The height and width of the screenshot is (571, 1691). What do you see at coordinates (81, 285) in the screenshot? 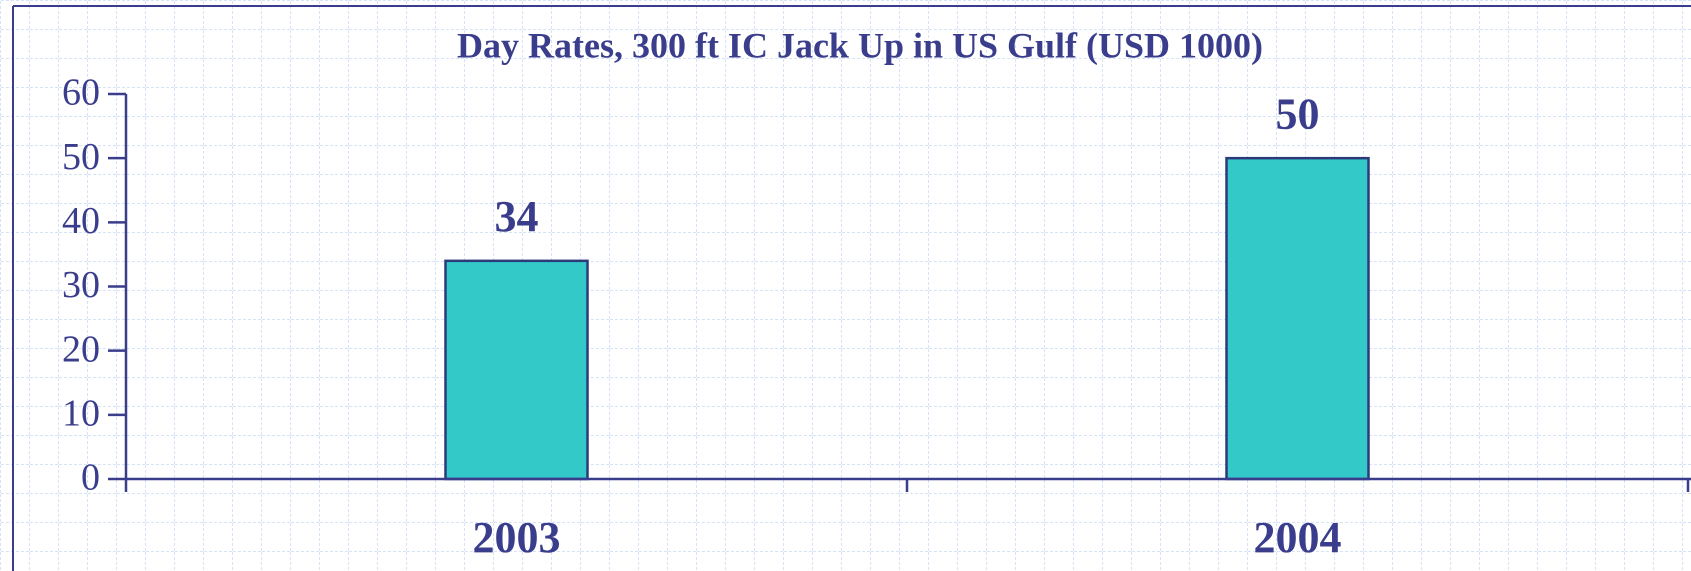
I see `y-tick-label: 30` at bounding box center [81, 285].